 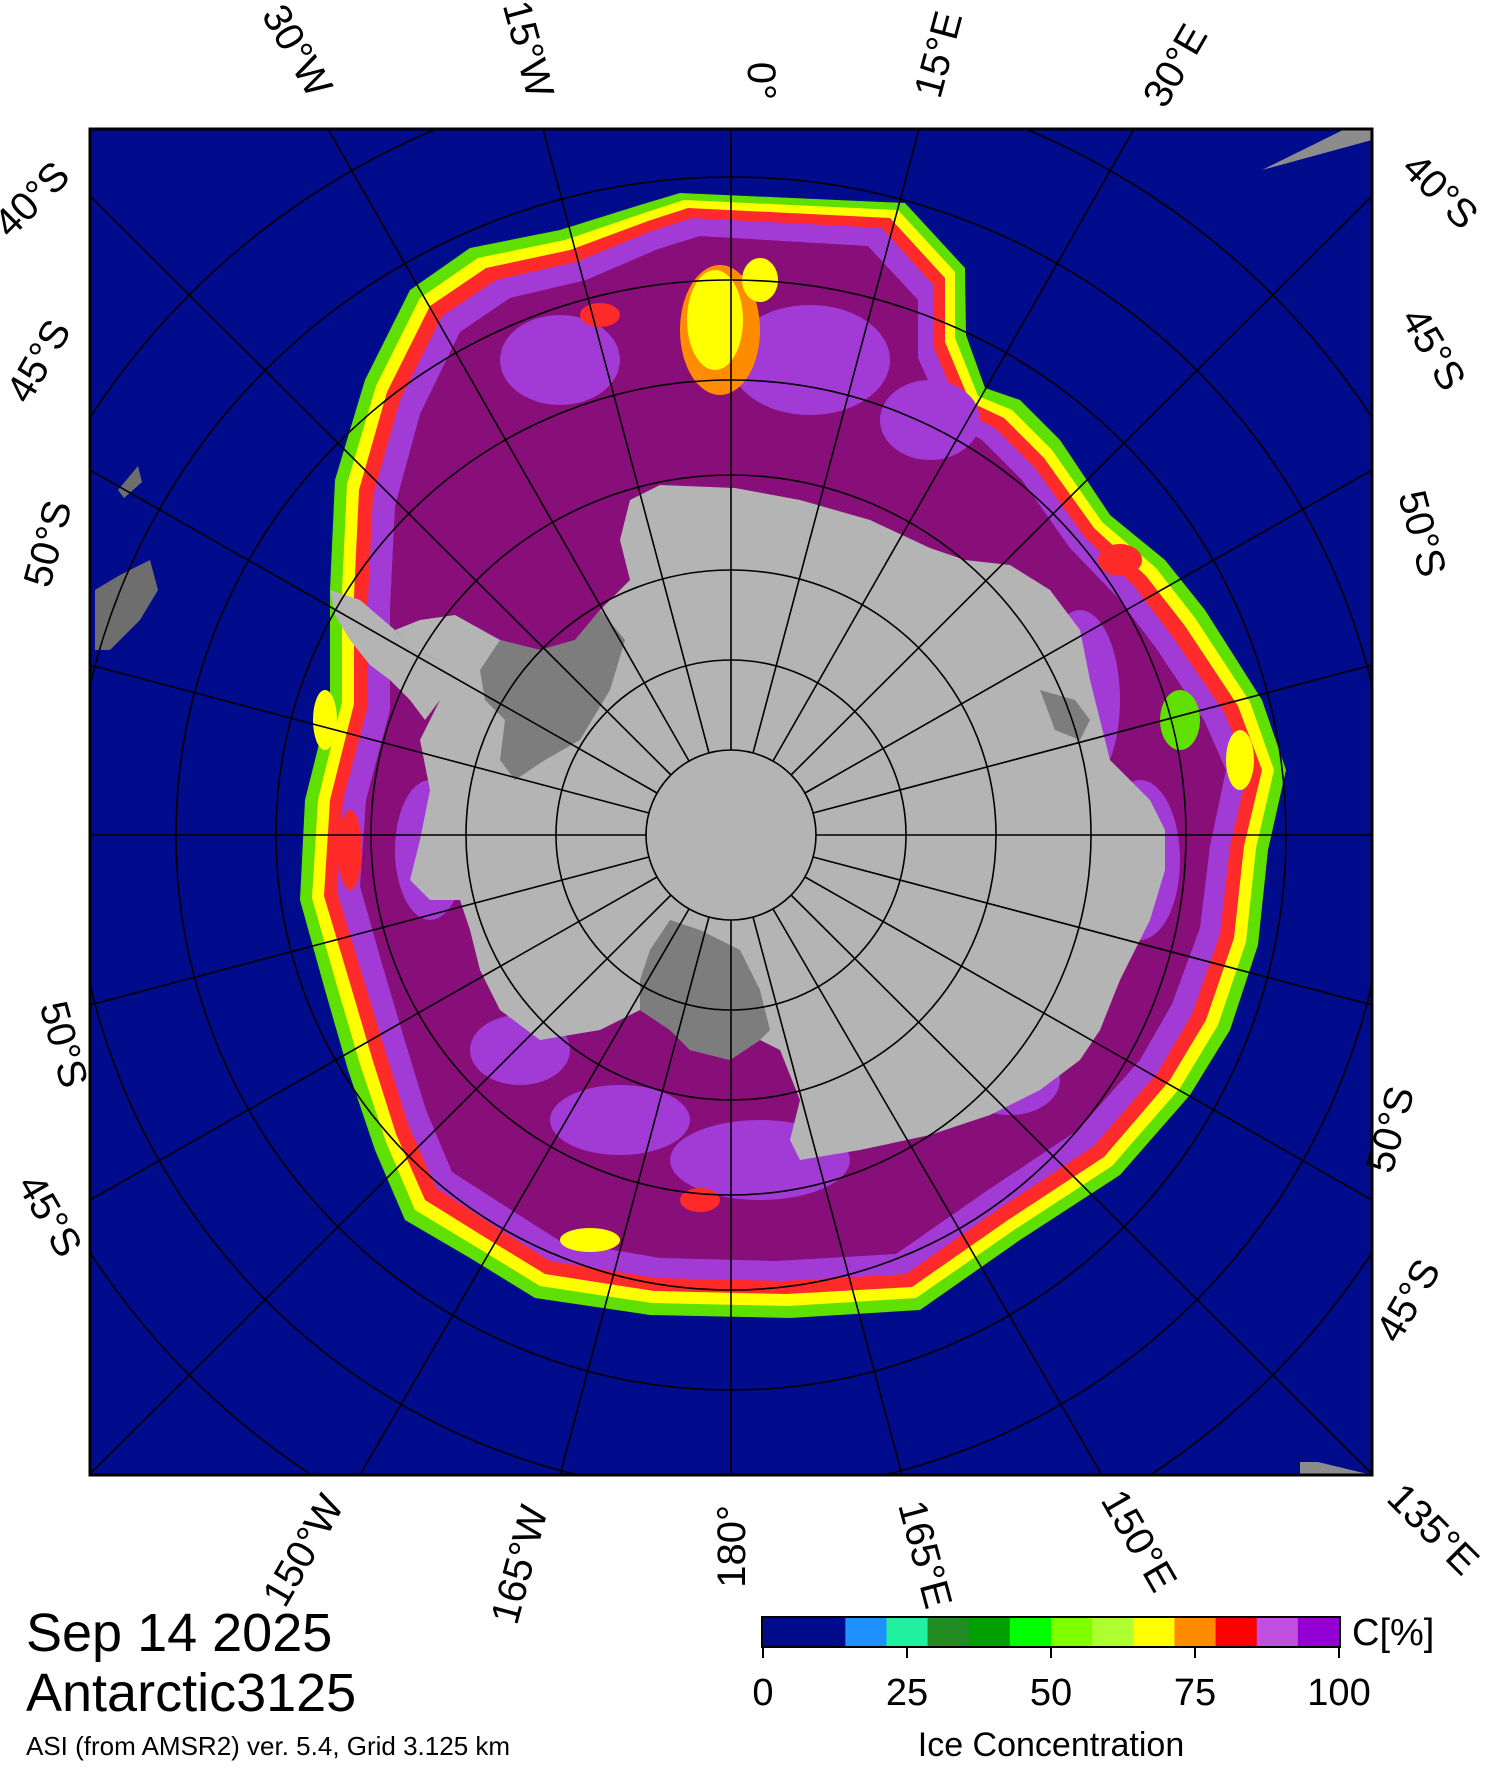 I want to click on meridian-label: 15°W, so click(x=528, y=51).